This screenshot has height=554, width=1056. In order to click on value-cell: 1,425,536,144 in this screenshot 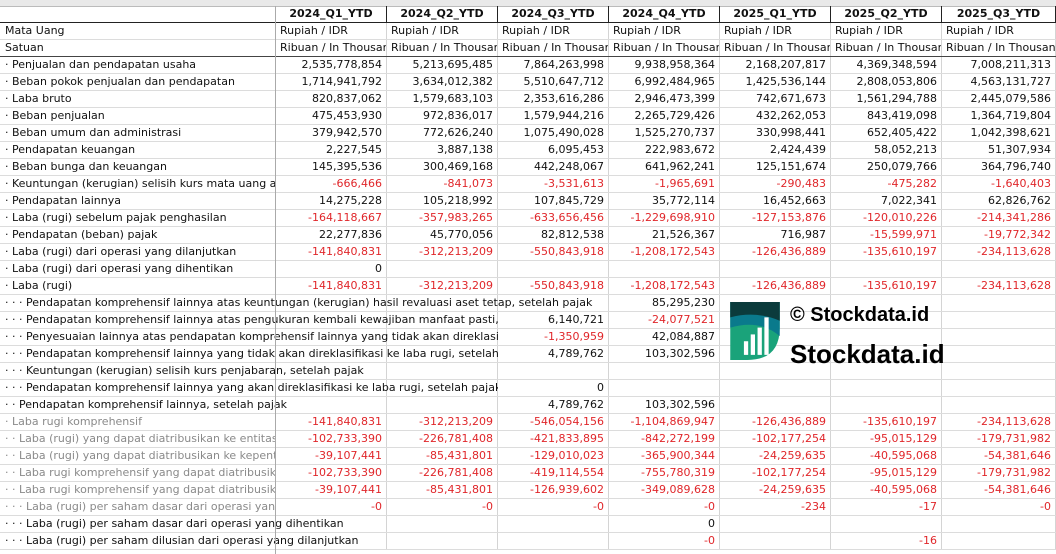, I will do `click(775, 82)`.